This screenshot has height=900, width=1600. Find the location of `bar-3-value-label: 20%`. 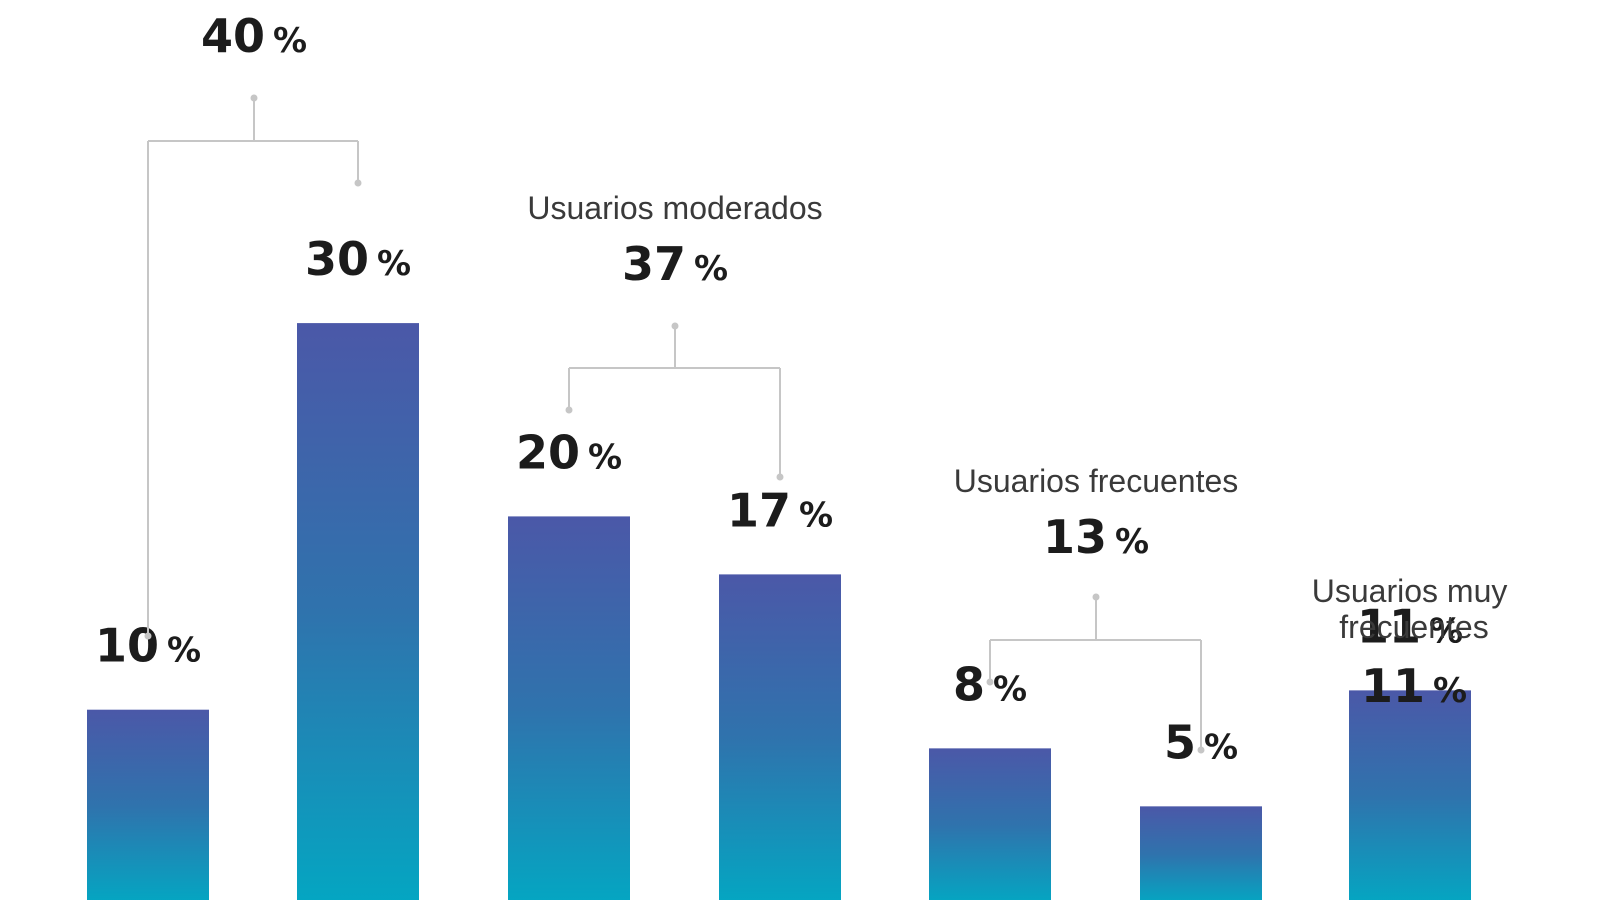

bar-3-value-label: 20% is located at coordinates (569, 452).